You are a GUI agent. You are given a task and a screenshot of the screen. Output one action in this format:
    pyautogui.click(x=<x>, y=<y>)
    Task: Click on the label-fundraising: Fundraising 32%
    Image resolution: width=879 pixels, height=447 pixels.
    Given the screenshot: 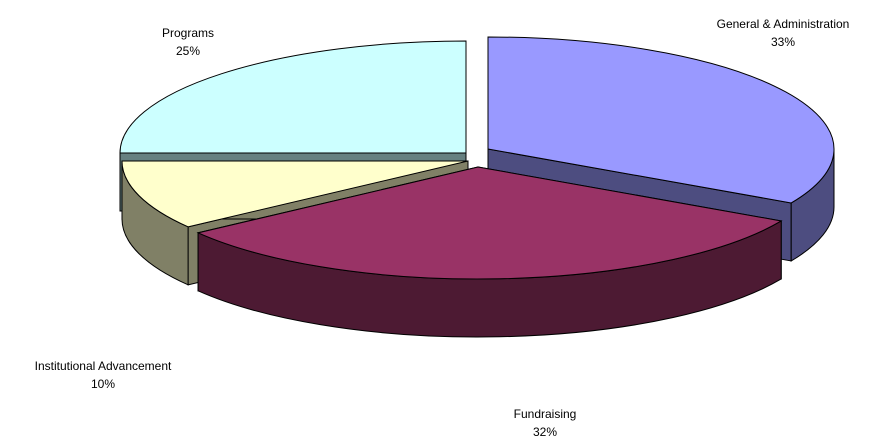 What is the action you would take?
    pyautogui.click(x=545, y=423)
    